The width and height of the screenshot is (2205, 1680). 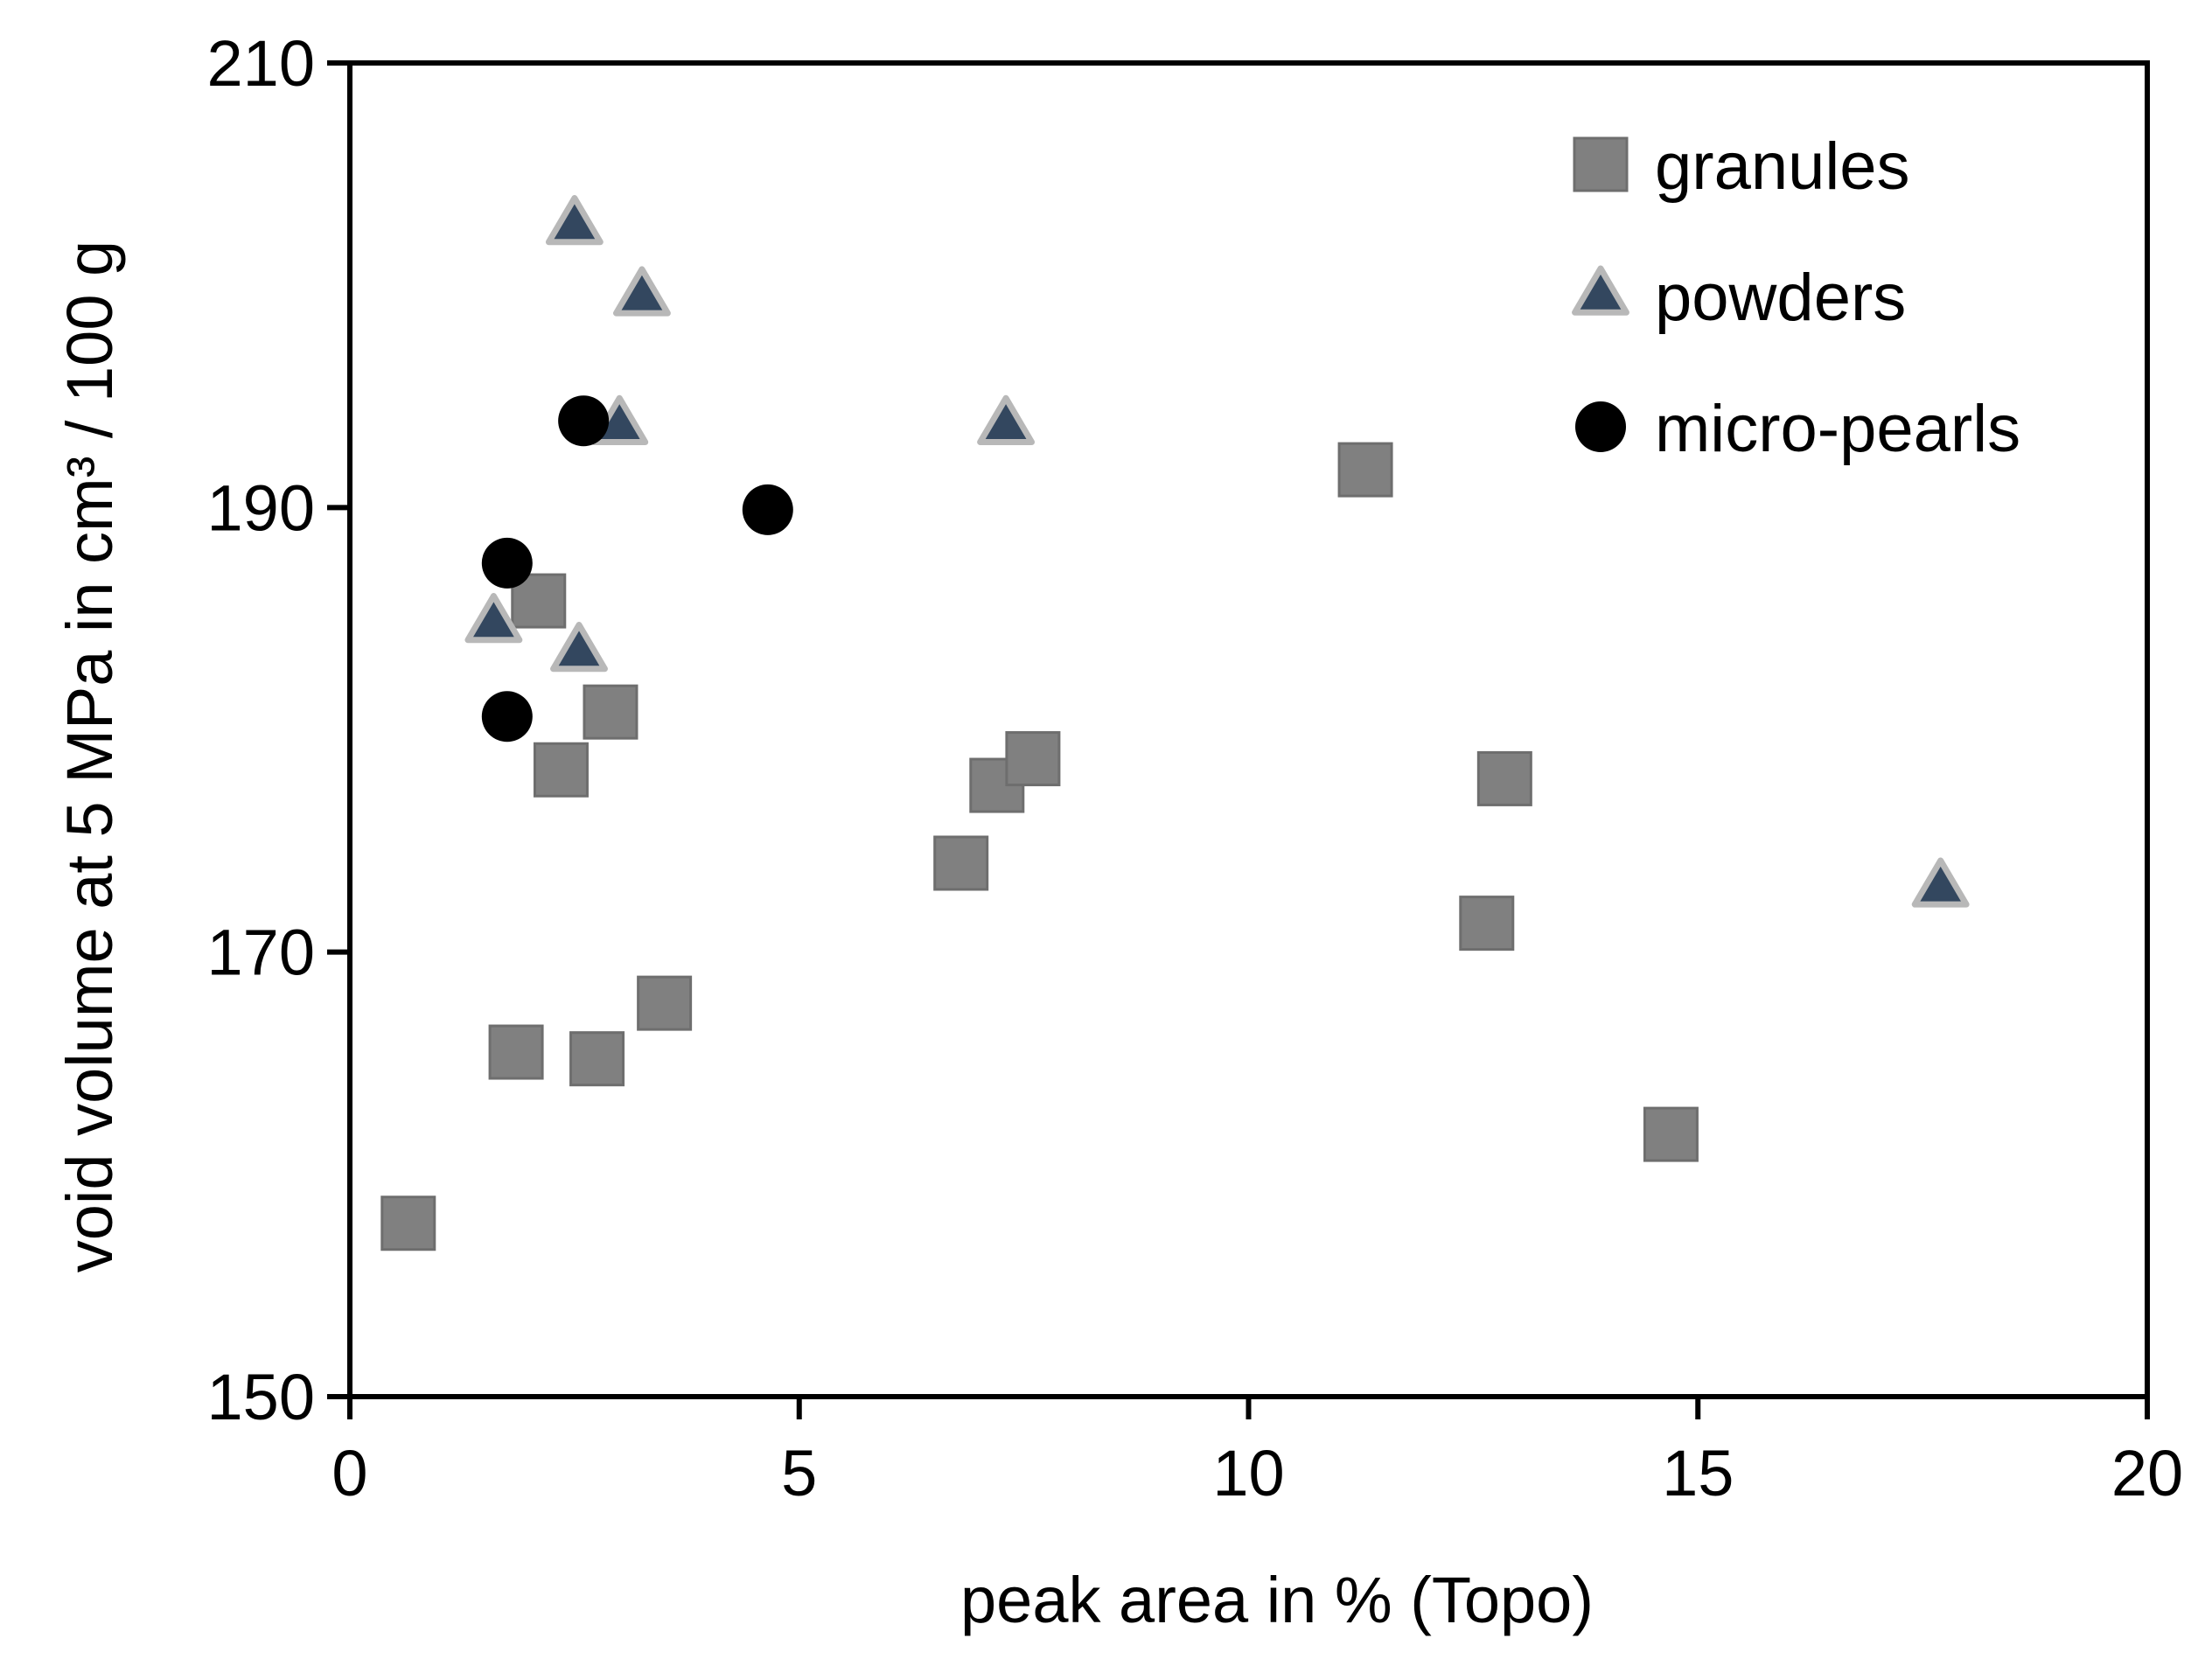 What do you see at coordinates (1837, 429) in the screenshot?
I see `legend-micro-pearls-label: micro-pearls` at bounding box center [1837, 429].